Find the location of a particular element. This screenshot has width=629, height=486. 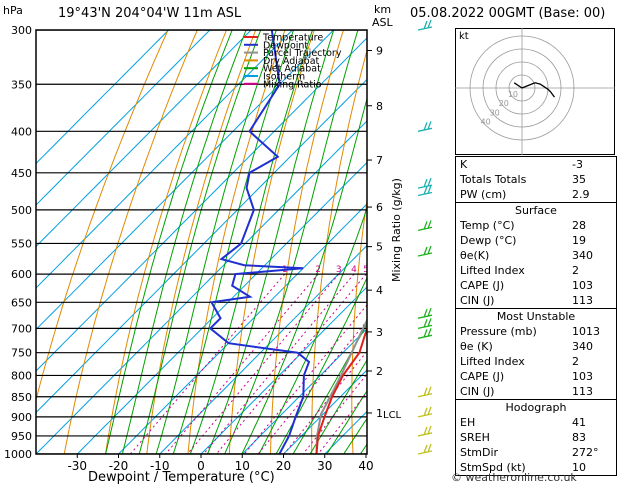

altitude-tick-label: 9 is located at coordinates (379, 51).